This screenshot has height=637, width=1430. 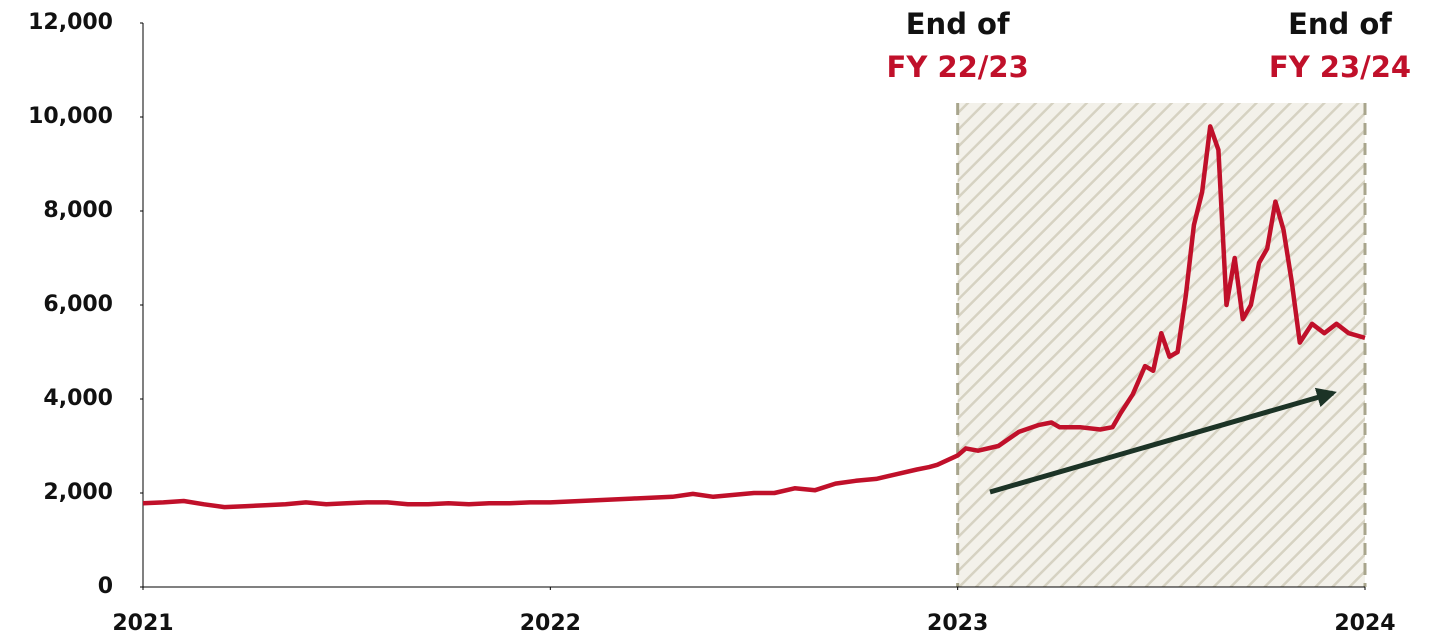 What do you see at coordinates (1163, 441) in the screenshot?
I see `trend-arrow` at bounding box center [1163, 441].